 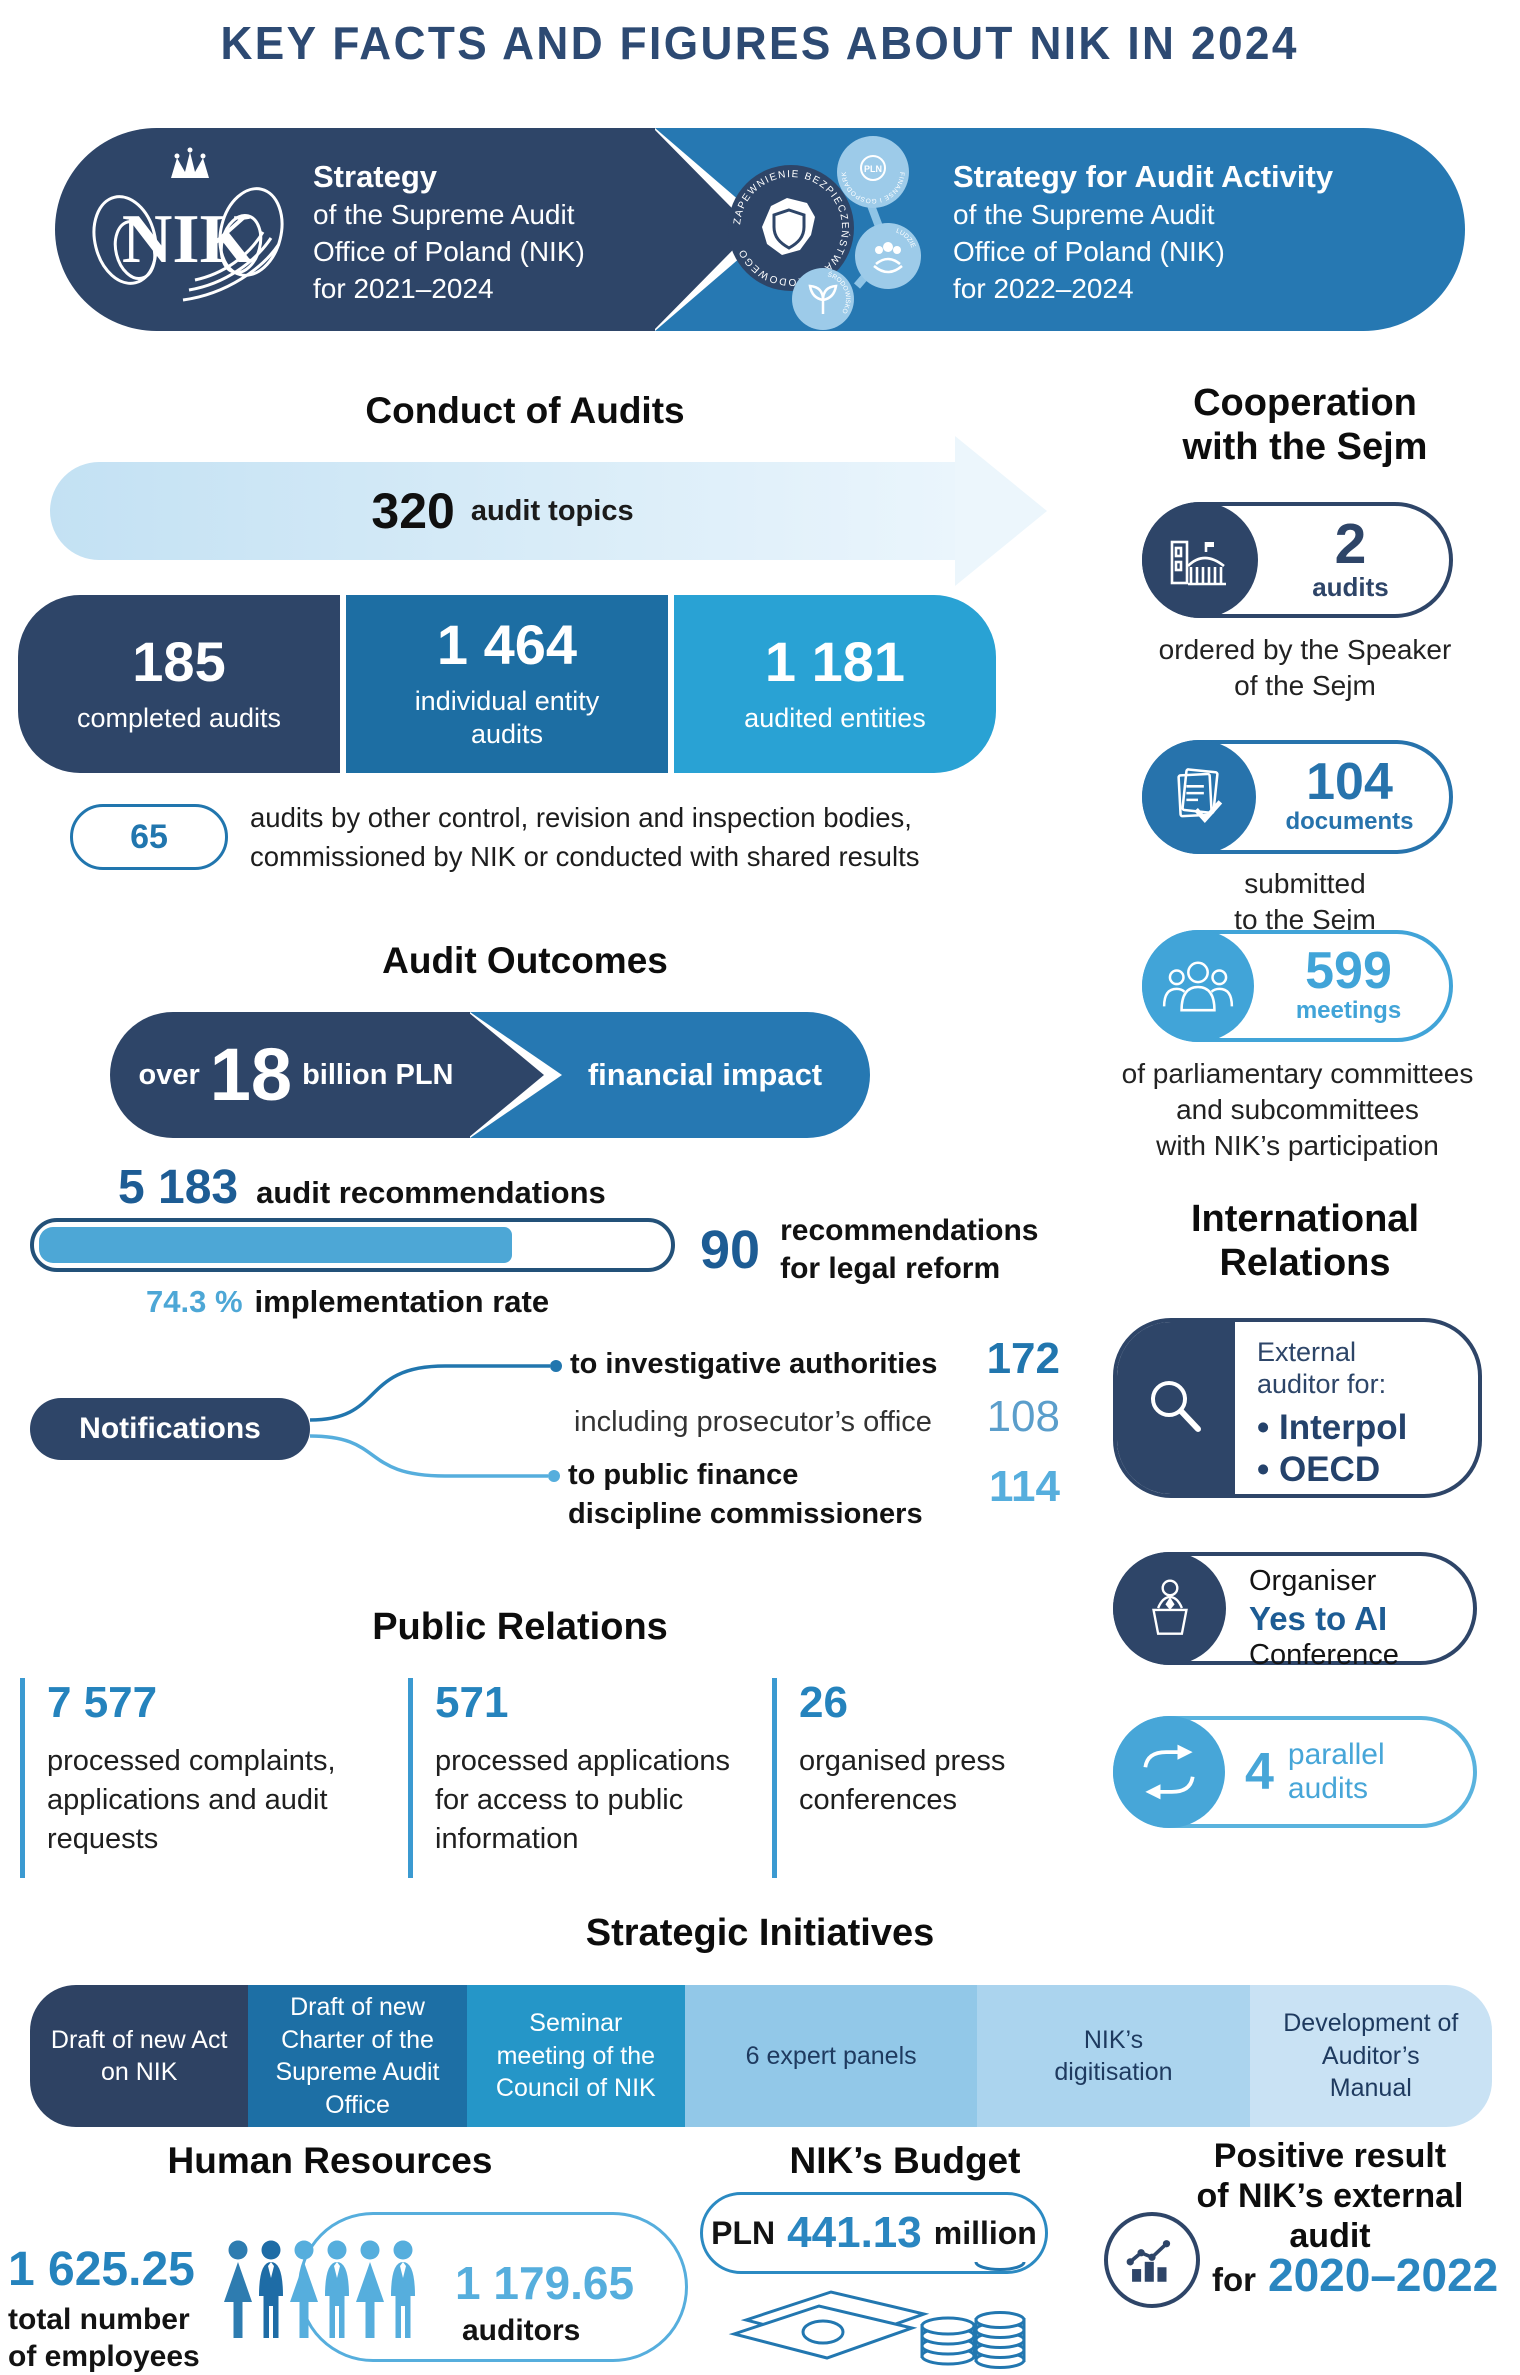 What do you see at coordinates (876, 2318) in the screenshot?
I see `money-icon` at bounding box center [876, 2318].